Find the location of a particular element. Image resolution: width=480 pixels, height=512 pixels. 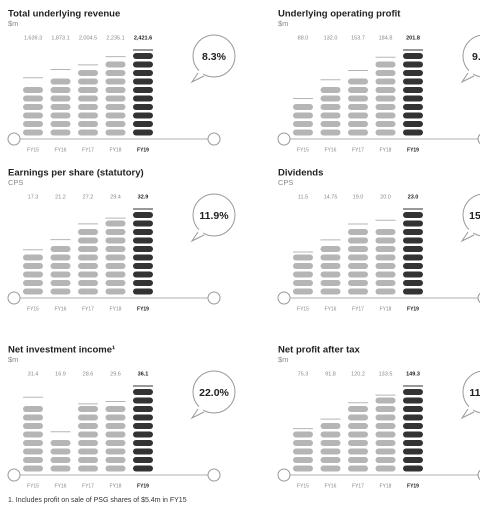

value-label: 201.8 is located at coordinates (413, 38).